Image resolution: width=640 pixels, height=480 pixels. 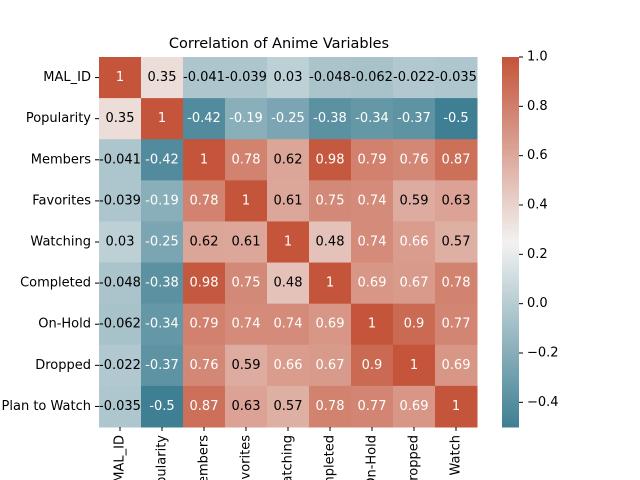 I want to click on cell-label: 0.61, so click(x=288, y=200).